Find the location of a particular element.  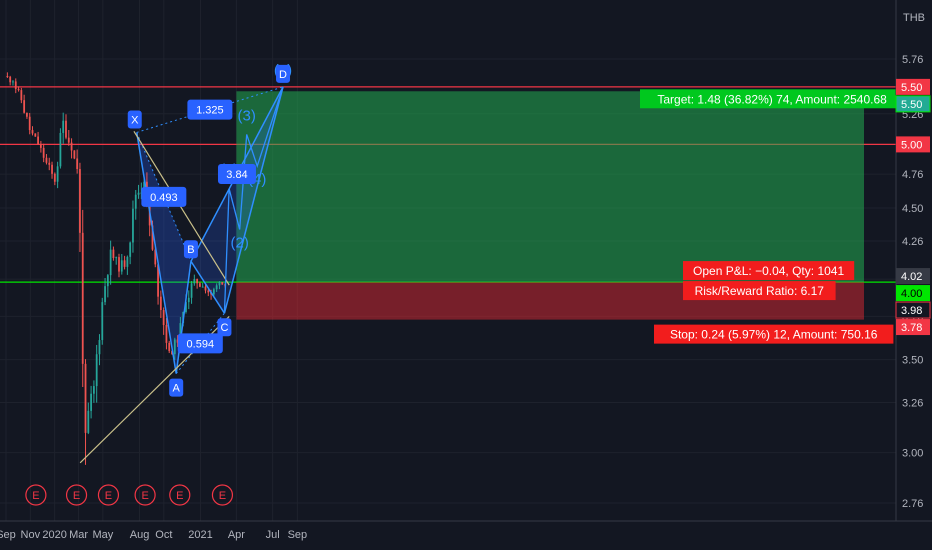

pnl-label: Open P&L: −0.04, Qty: 1041 is located at coordinates (768, 271).